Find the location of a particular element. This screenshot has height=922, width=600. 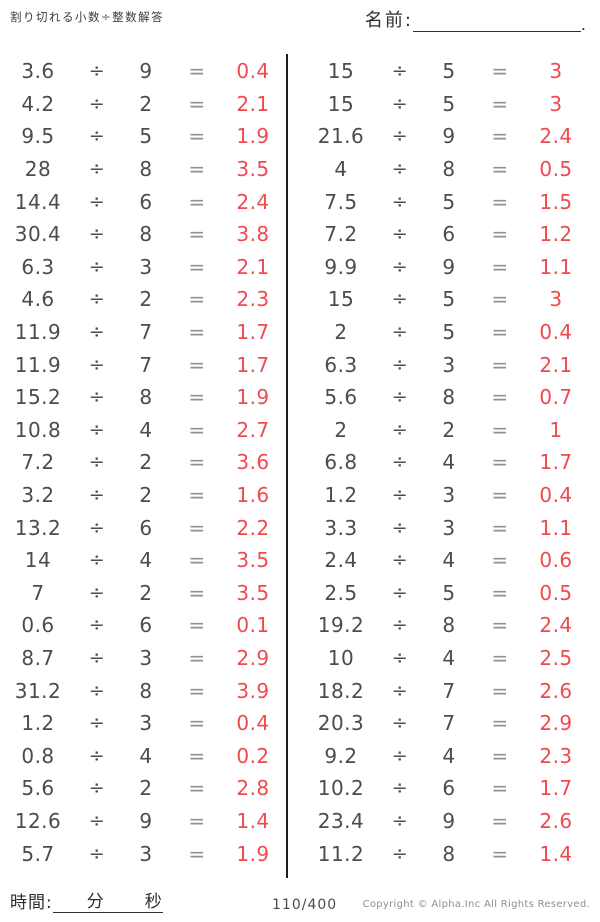

divisor-value: 7 is located at coordinates (146, 364).